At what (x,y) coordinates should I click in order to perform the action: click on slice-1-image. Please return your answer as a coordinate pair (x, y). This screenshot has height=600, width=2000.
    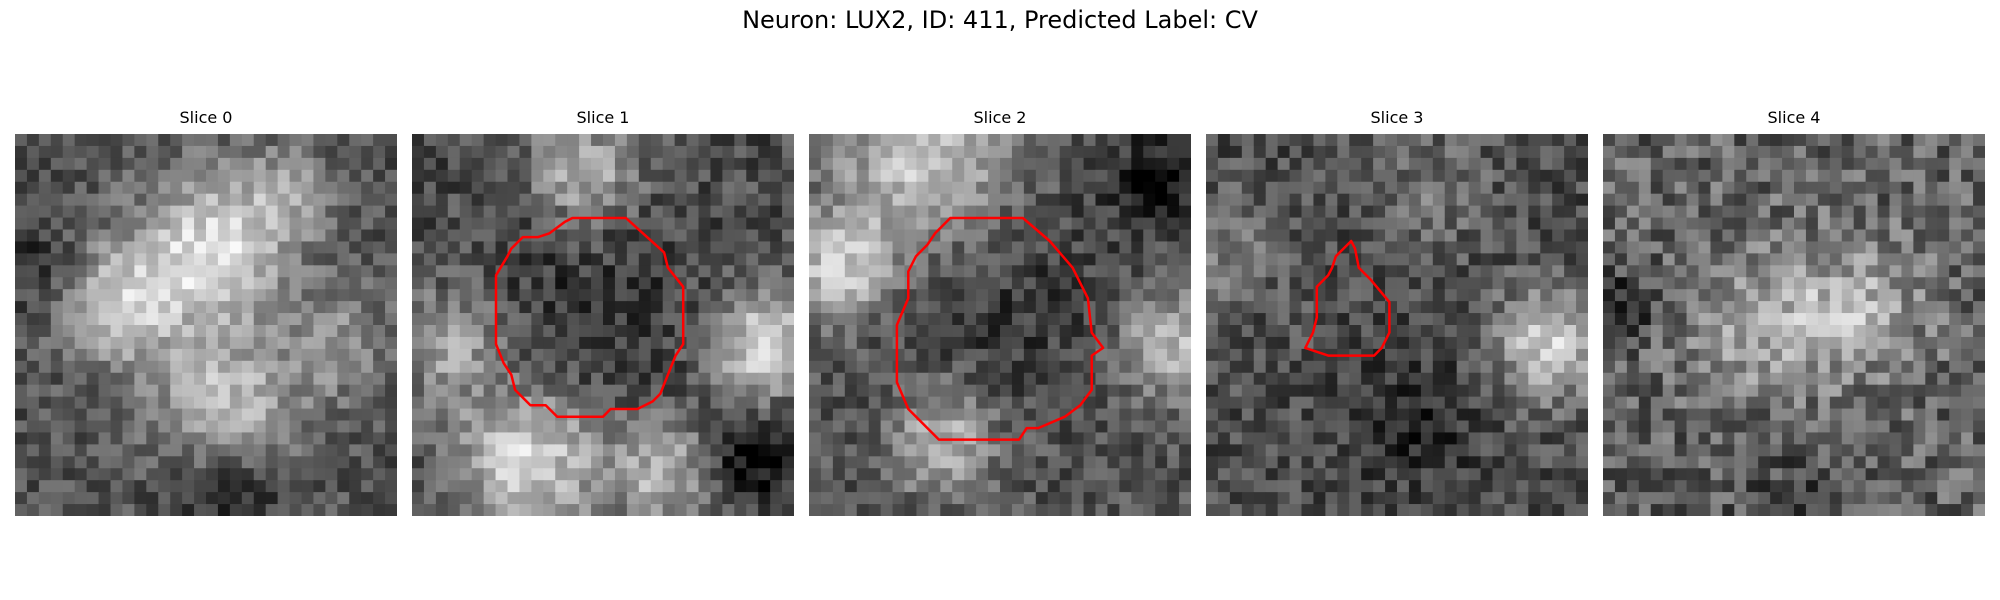
    Looking at the image, I should click on (603, 325).